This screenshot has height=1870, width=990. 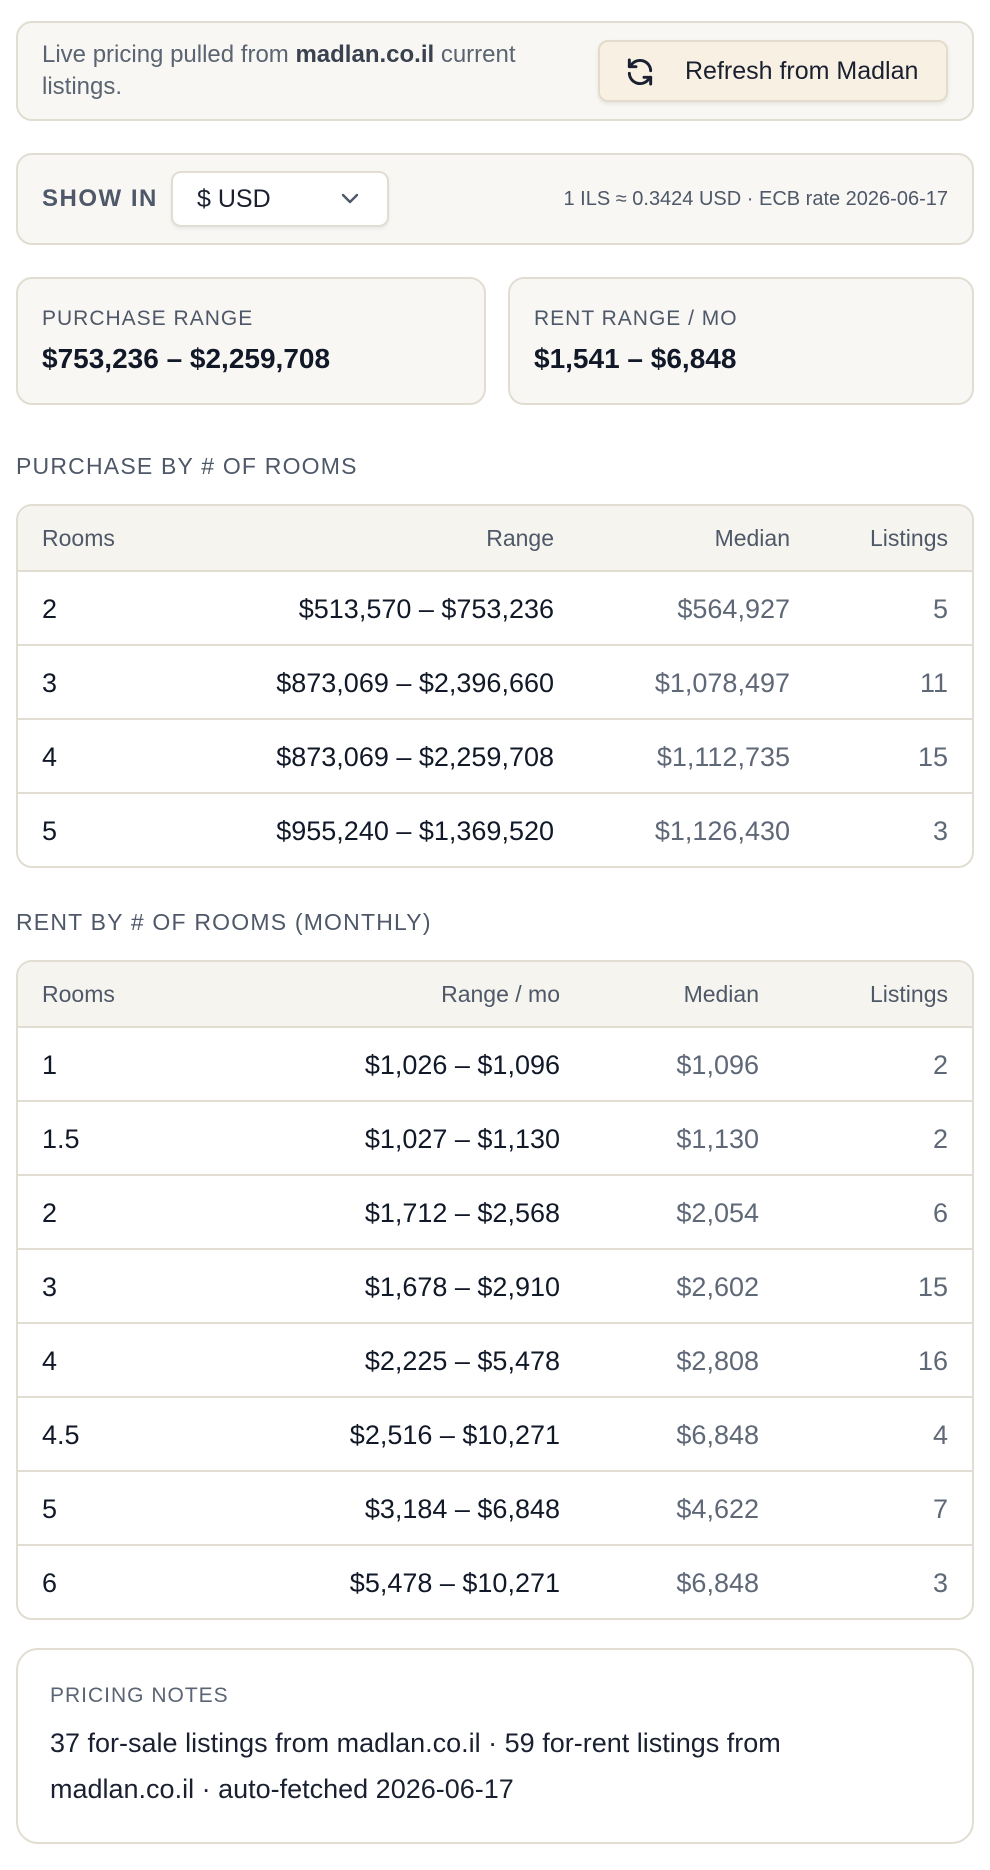 I want to click on cell-listings: 11, so click(x=933, y=683).